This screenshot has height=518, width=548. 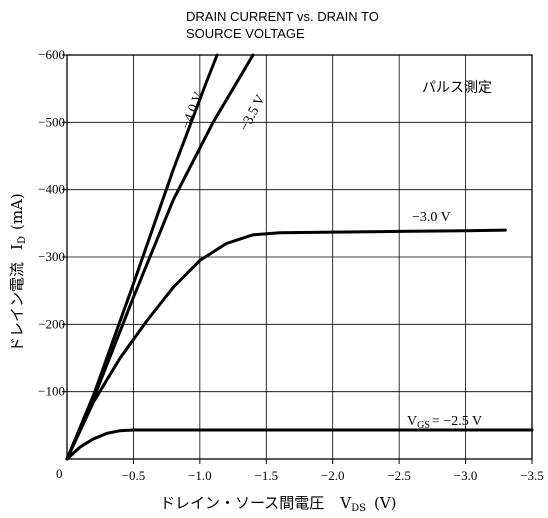 I want to click on x-tick-label: −1.5, so click(x=266, y=475).